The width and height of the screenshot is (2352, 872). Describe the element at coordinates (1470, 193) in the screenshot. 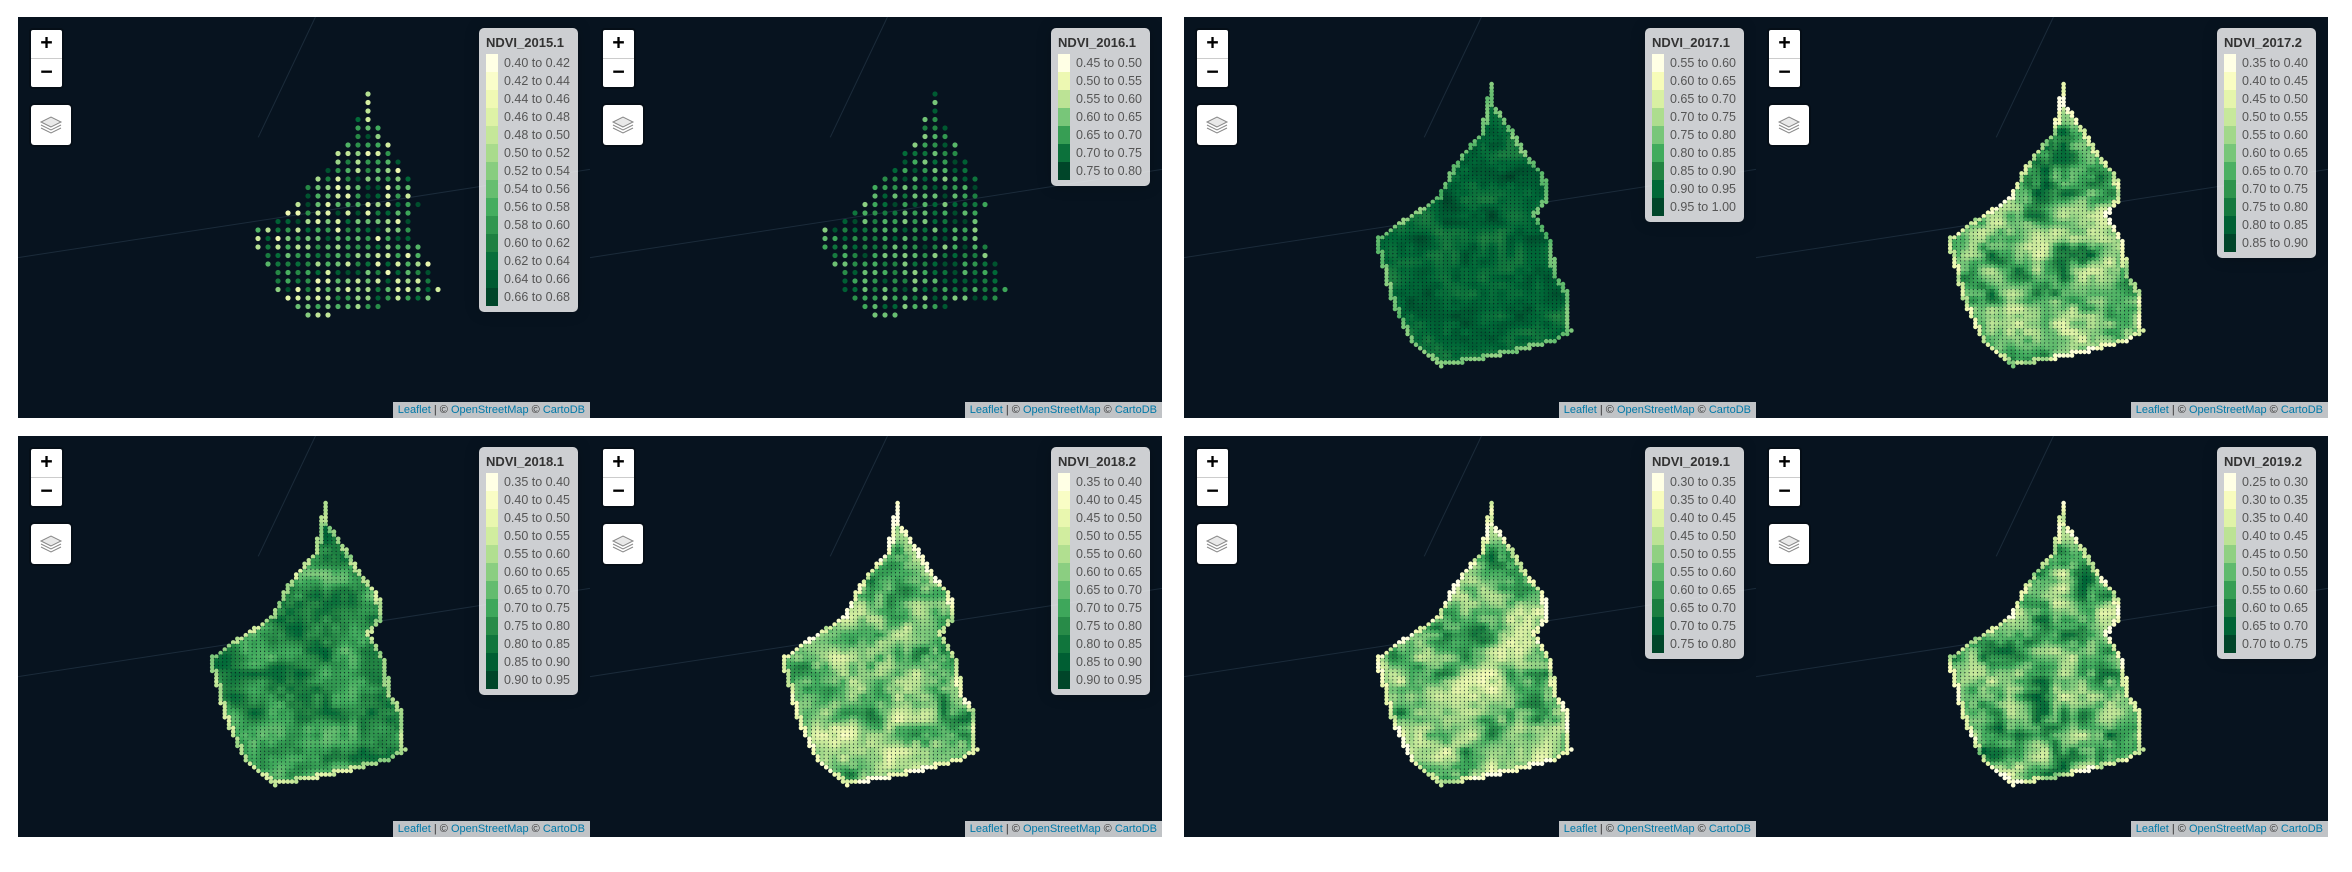

I see `ndvi-point-layer` at that location.